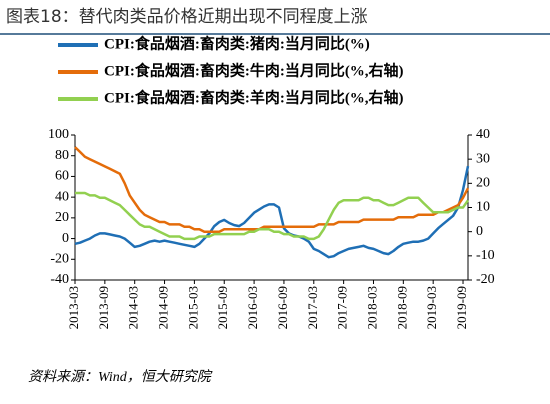 This screenshot has width=550, height=404. Describe the element at coordinates (272, 216) in the screenshot. I see `series-line` at that location.